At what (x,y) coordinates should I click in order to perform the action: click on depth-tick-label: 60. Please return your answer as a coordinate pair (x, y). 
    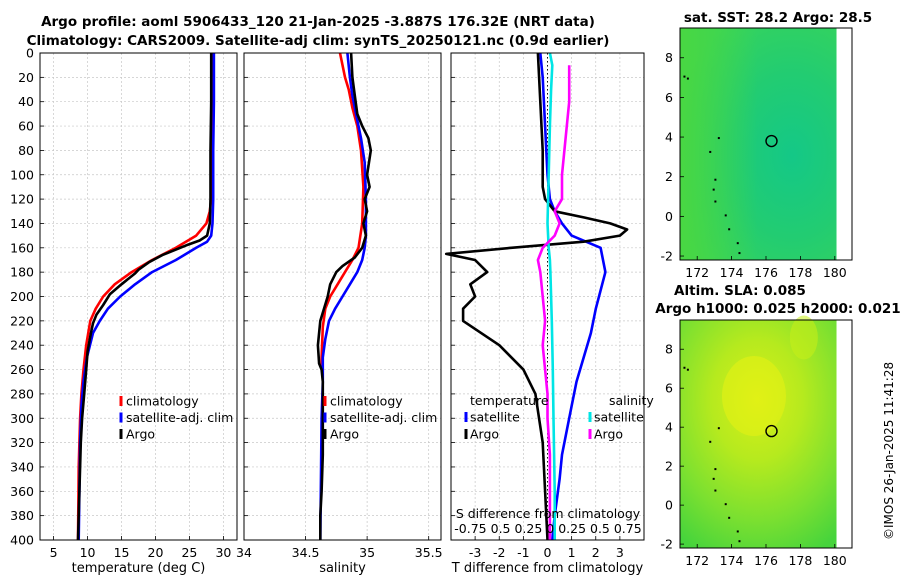
    Looking at the image, I should click on (26, 126).